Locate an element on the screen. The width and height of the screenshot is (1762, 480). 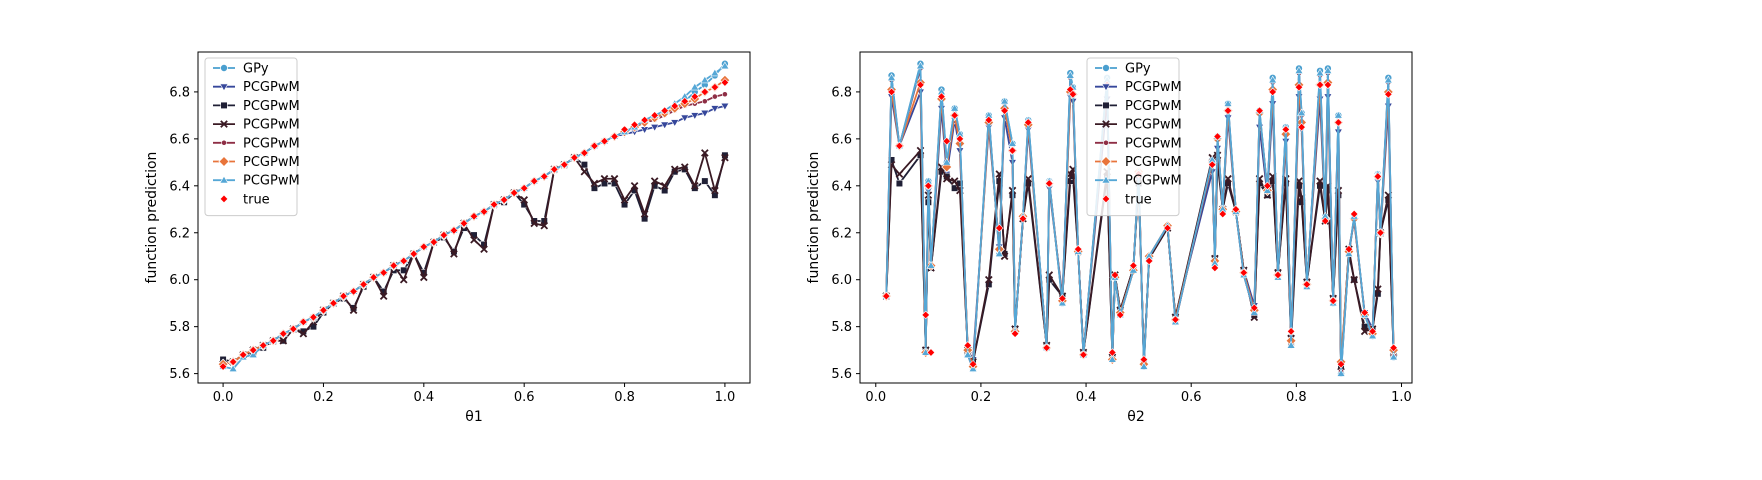
legend-box is located at coordinates (1133, 137).